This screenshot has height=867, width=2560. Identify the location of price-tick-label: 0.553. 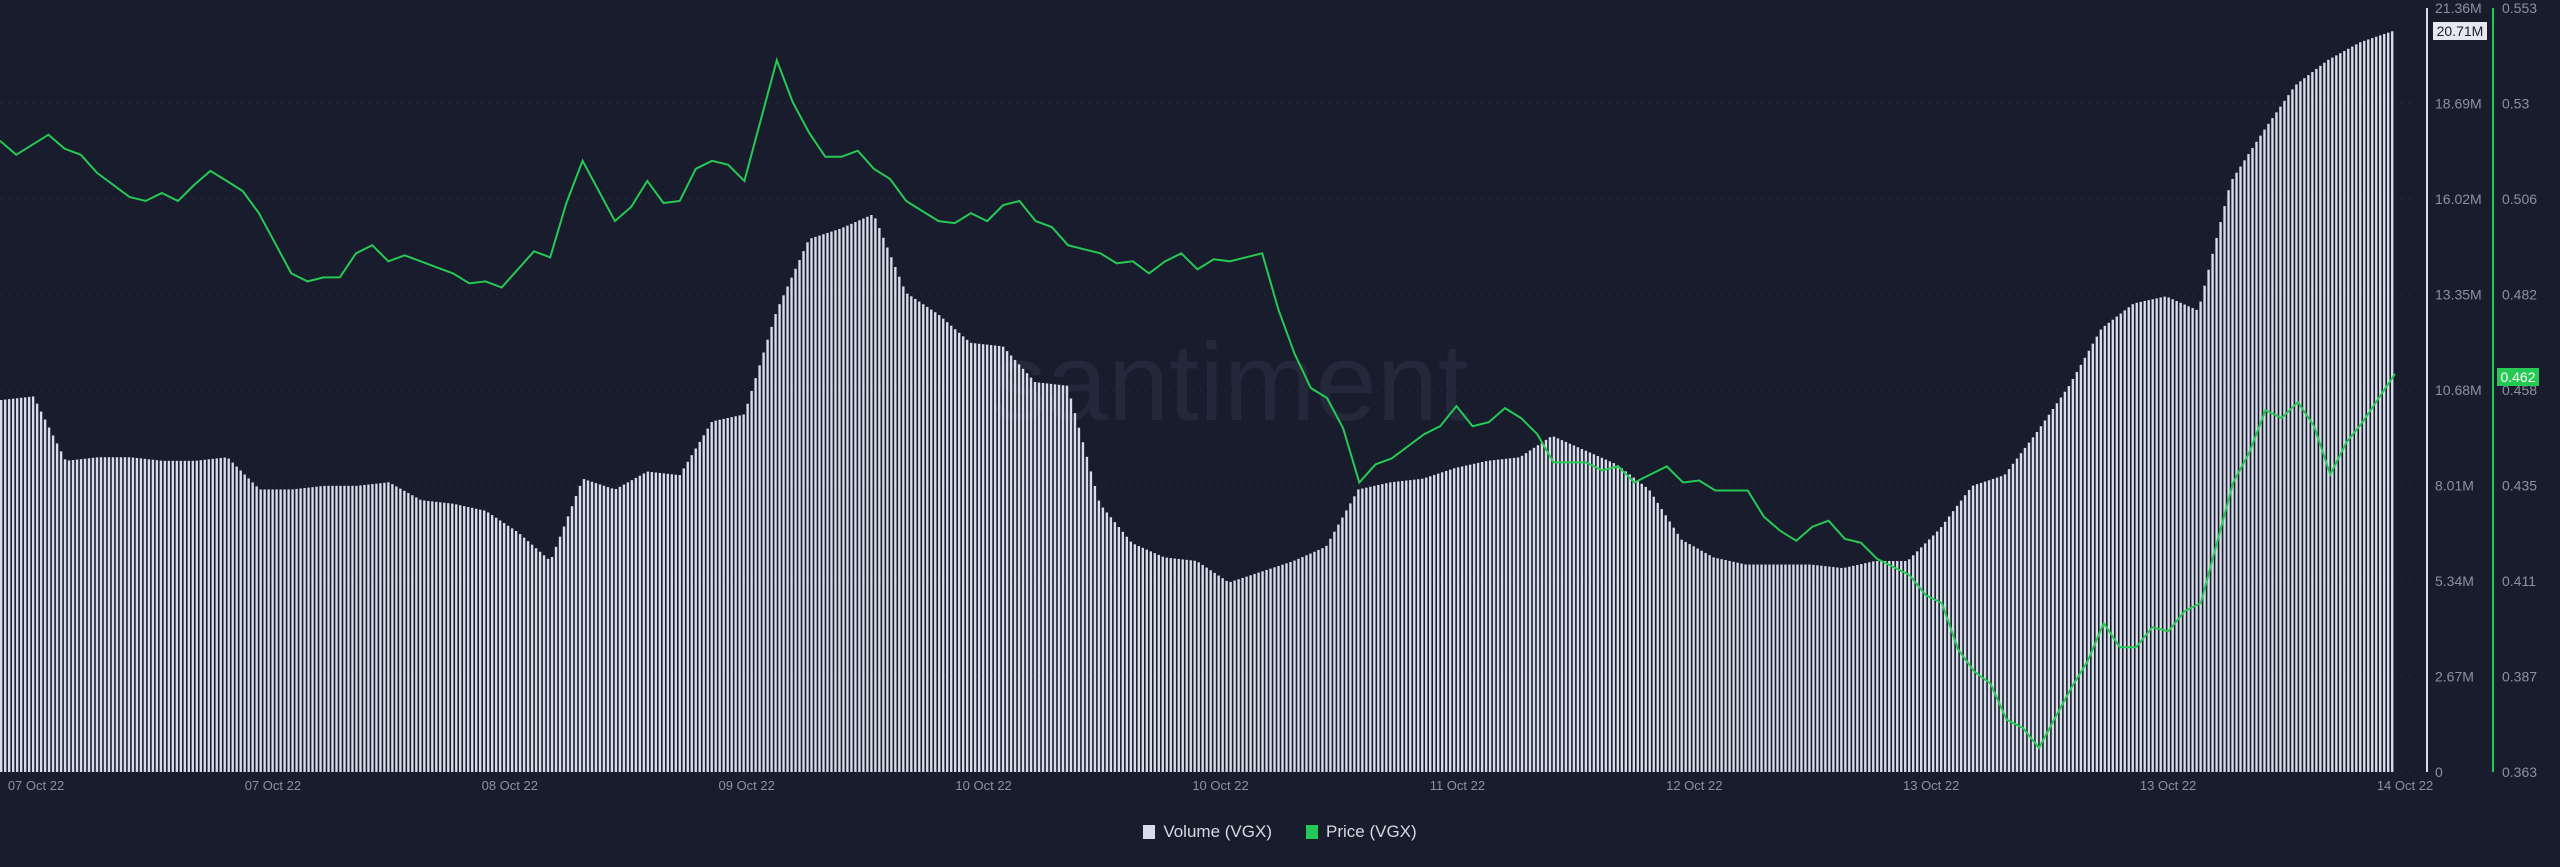
(2519, 8).